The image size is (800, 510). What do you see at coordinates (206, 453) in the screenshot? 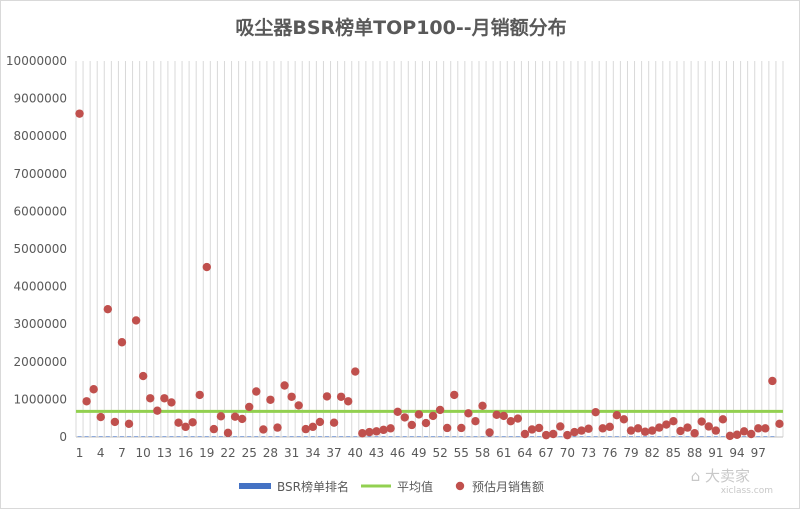
I see `x-tick-label: 19` at bounding box center [206, 453].